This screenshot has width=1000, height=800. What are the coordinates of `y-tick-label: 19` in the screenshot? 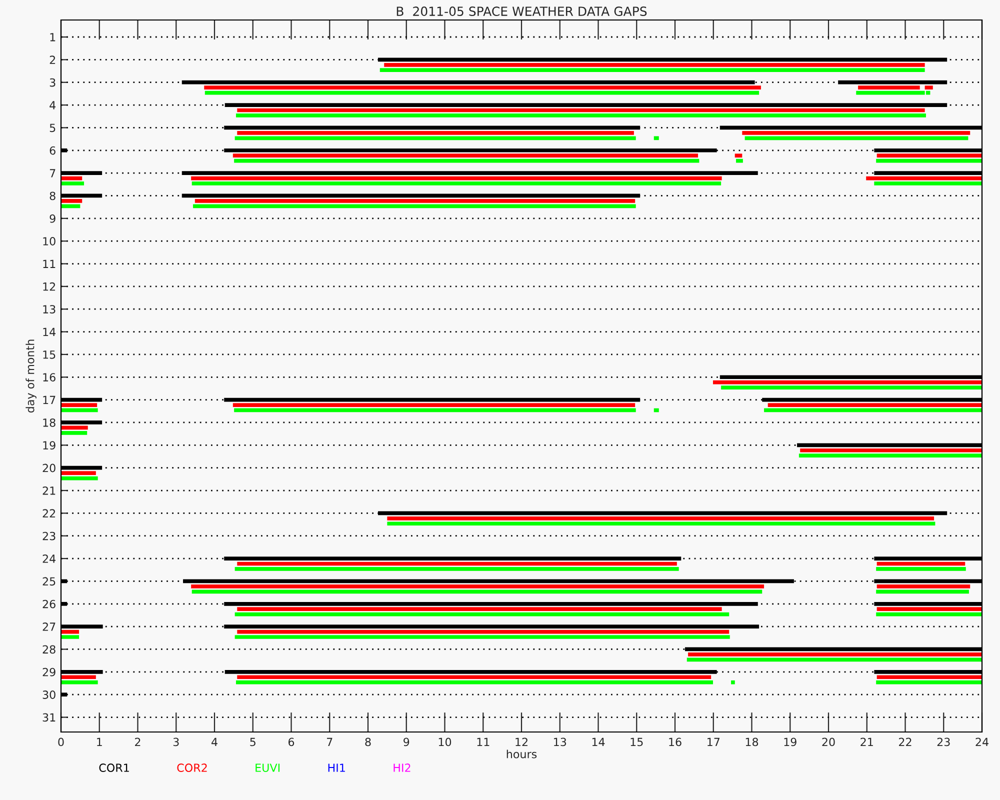 It's located at (49, 445).